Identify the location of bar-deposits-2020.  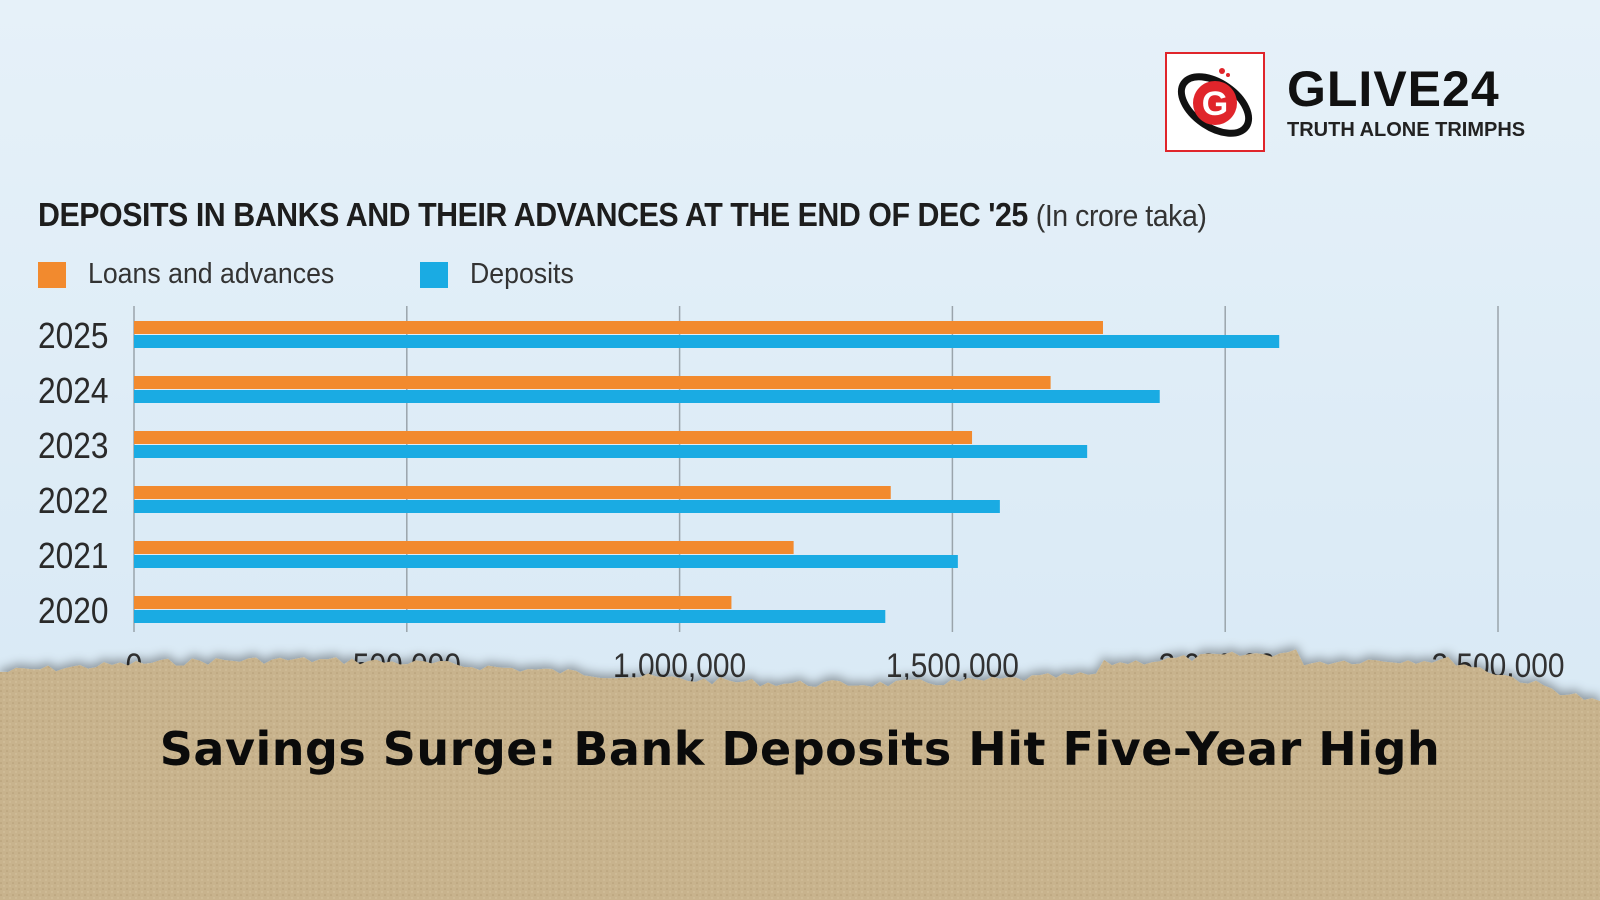
(510, 616).